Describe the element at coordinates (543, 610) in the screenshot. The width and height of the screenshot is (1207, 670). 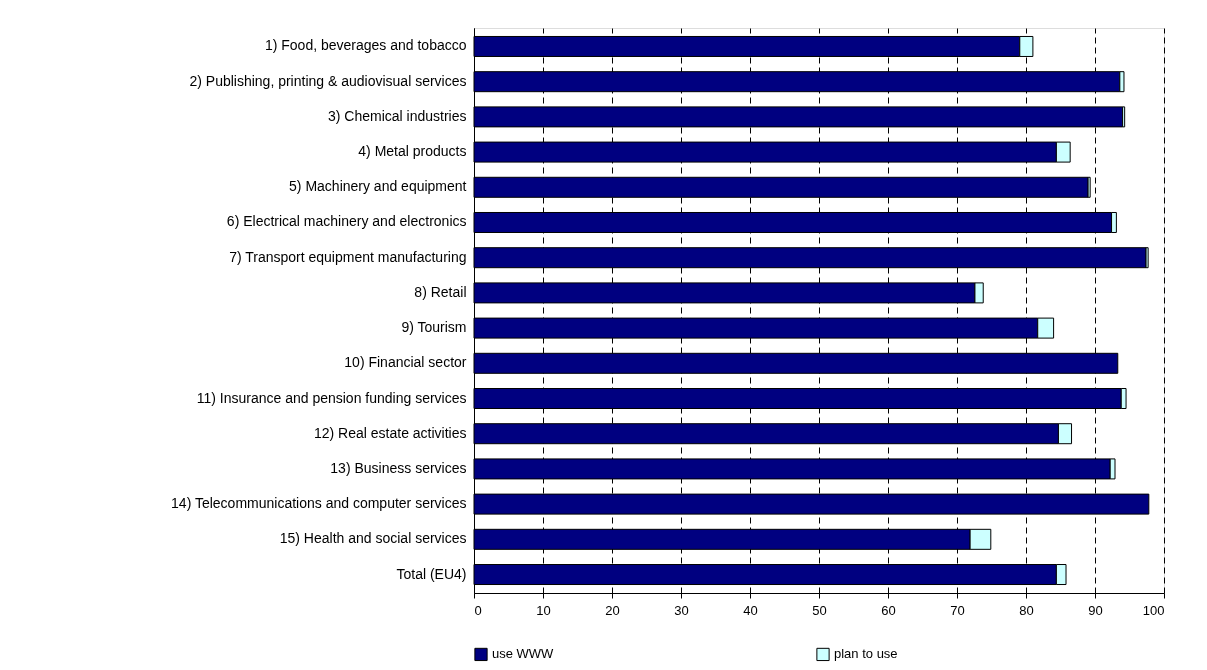
I see `x-tick-label: 10` at that location.